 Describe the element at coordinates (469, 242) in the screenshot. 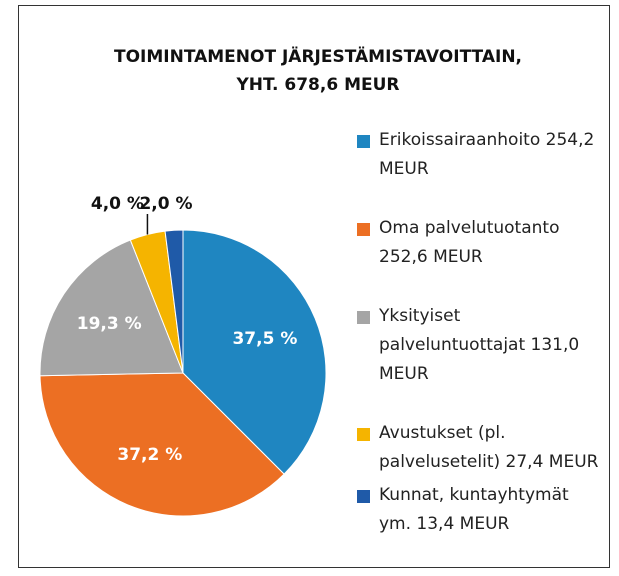

I see `legend-label: Oma palvelutuotanto 252,6 MEUR` at that location.